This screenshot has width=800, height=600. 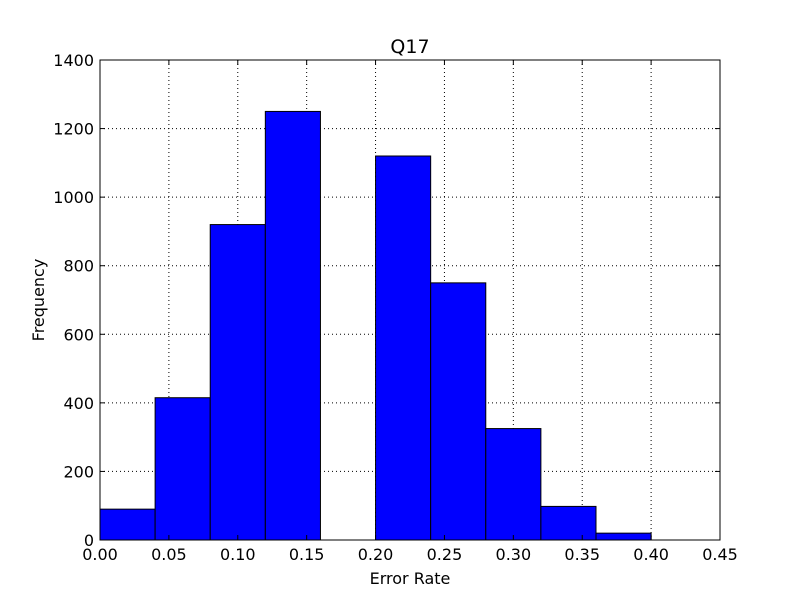 I want to click on x-axis-label: Error Rate, so click(x=410, y=578).